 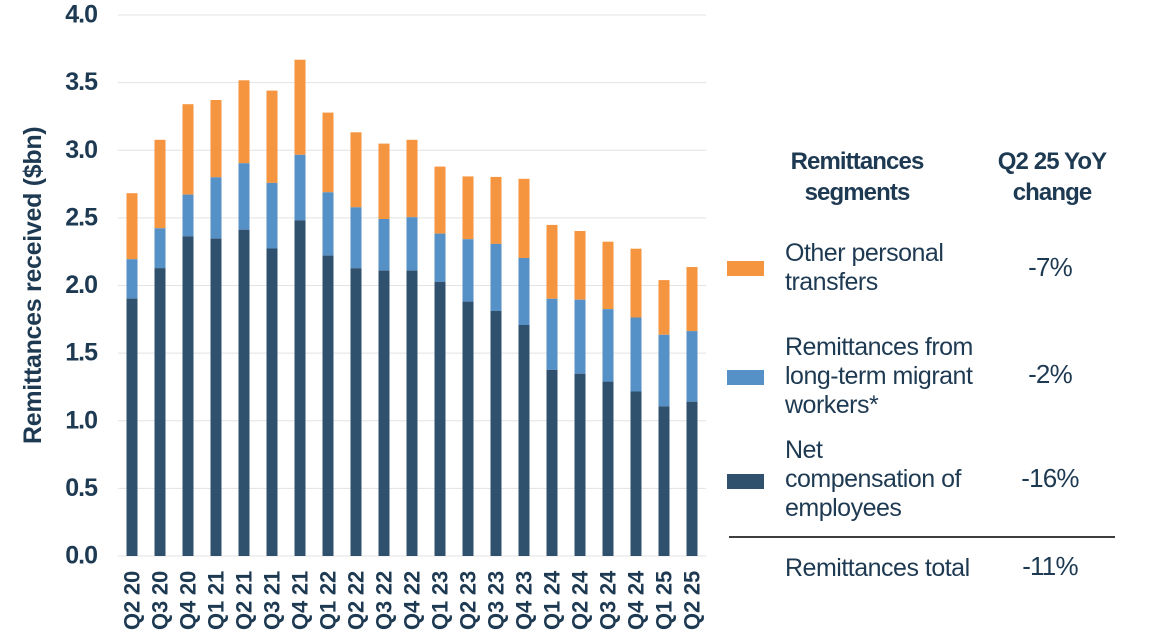 What do you see at coordinates (81, 488) in the screenshot?
I see `svg-text: 0.5` at bounding box center [81, 488].